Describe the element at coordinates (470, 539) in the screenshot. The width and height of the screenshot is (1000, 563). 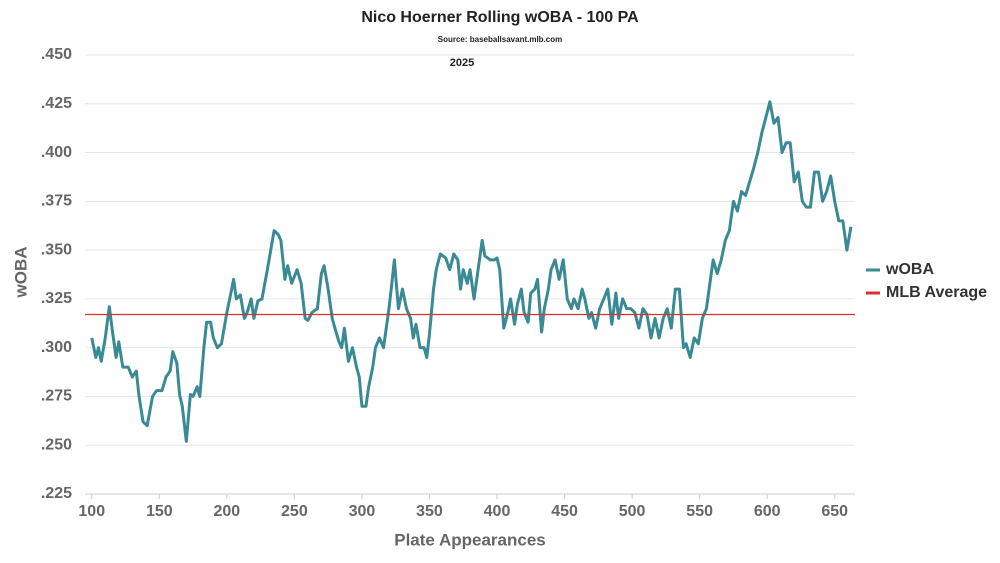
I see `x-axis-label: Plate Appearances` at that location.